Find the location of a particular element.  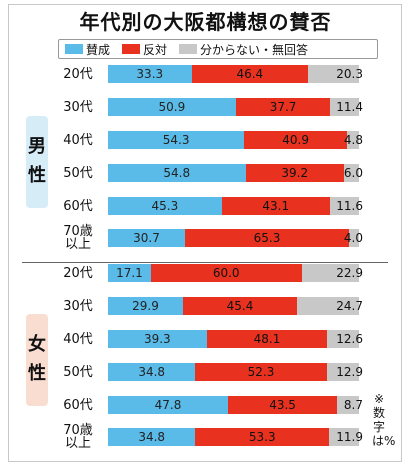

legend-item-against: 反対 is located at coordinates (144, 49).